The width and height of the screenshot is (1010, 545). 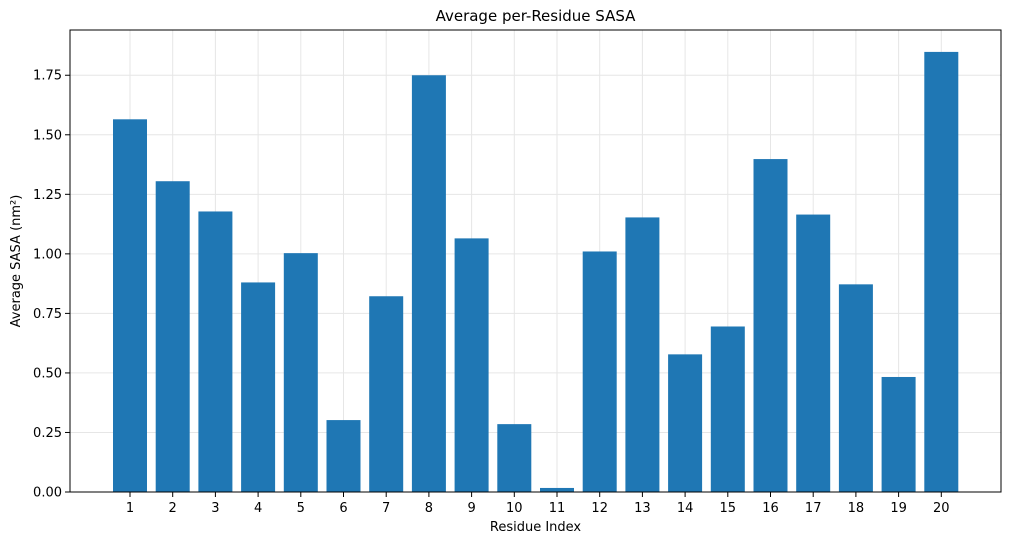 I want to click on y-tick-label: 0.25, so click(x=47, y=433).